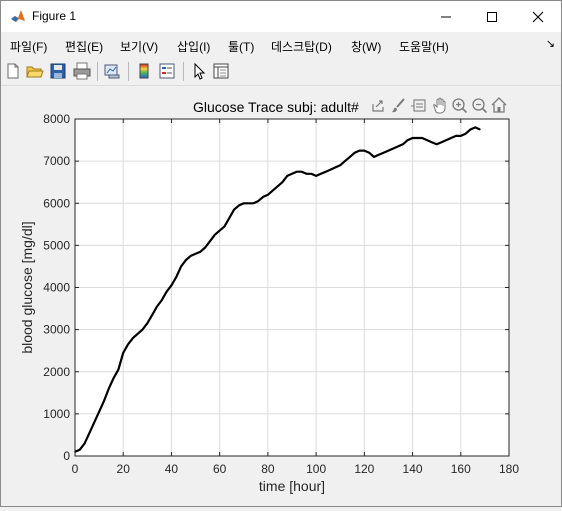 Image resolution: width=562 pixels, height=511 pixels. Describe the element at coordinates (56, 288) in the screenshot. I see `y-tick-label: 4000` at that location.